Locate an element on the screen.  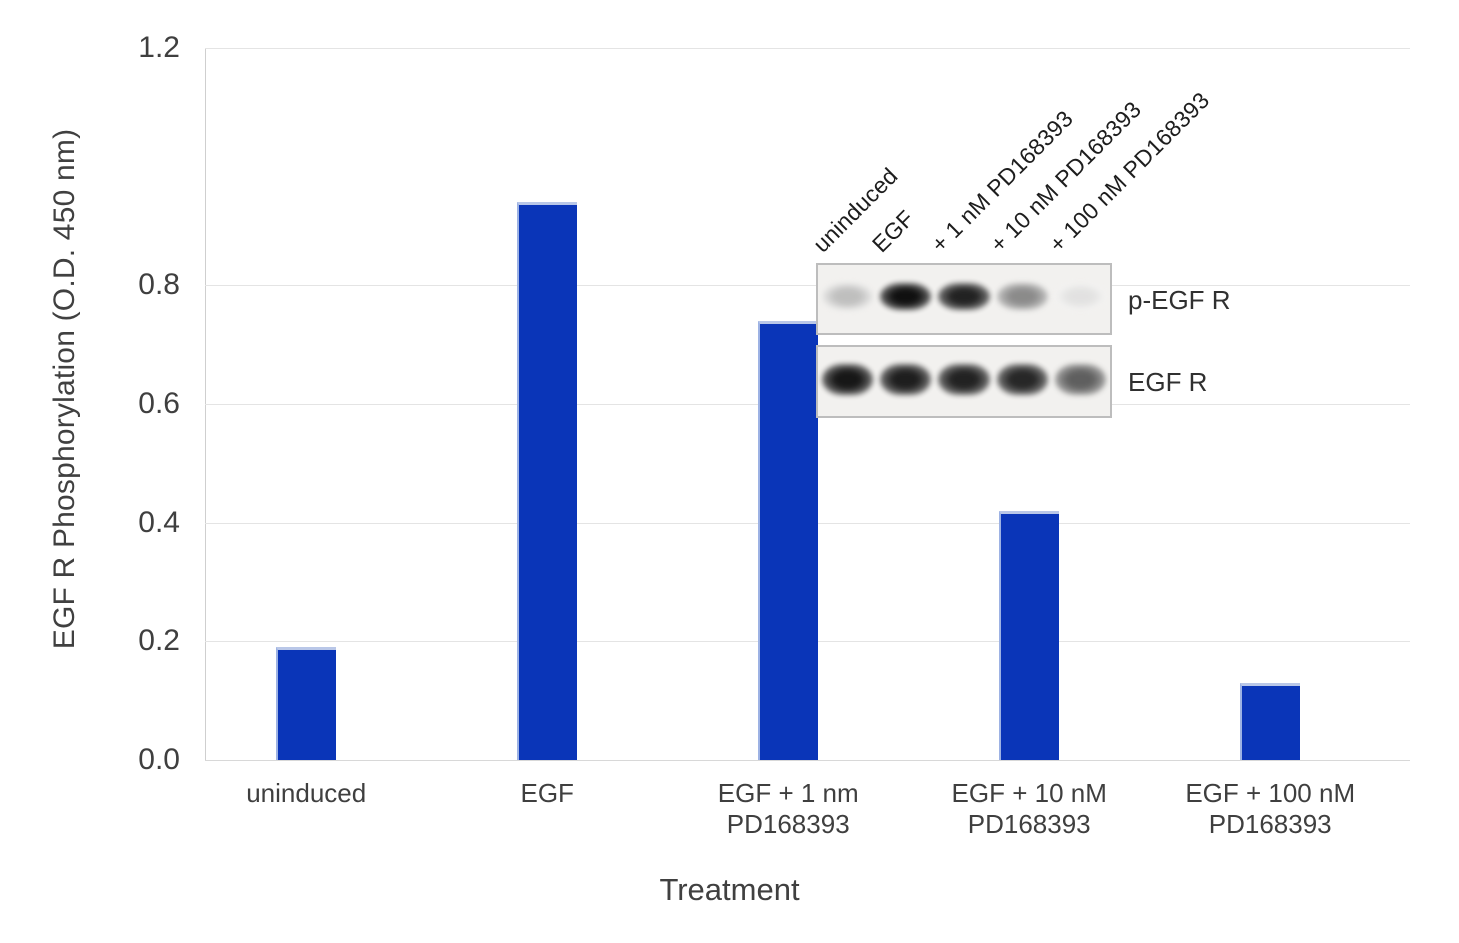
y-axis-tick-label: 0.6 is located at coordinates (159, 403).